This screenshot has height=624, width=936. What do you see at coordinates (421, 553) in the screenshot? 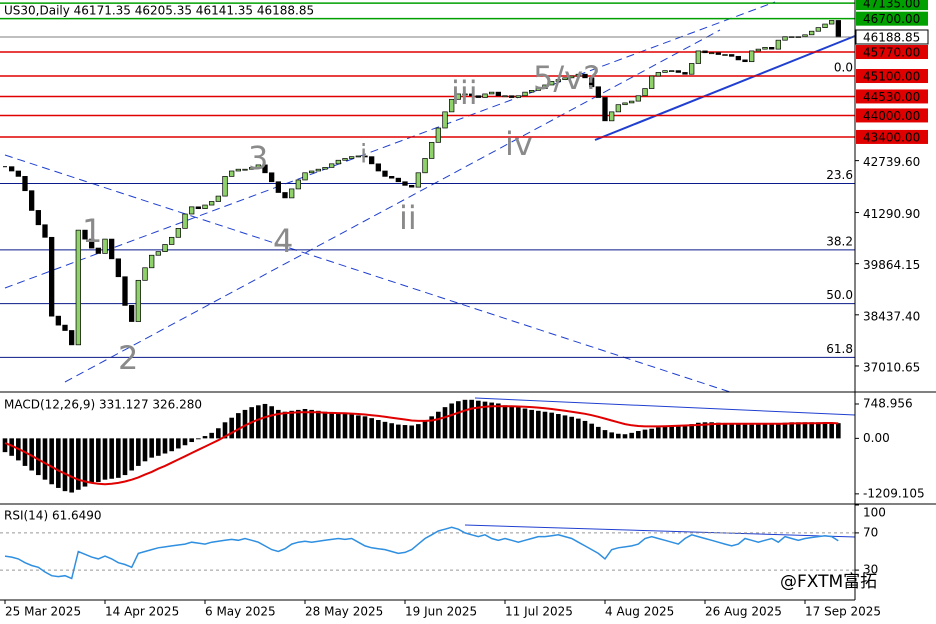
I see `rsi-line` at bounding box center [421, 553].